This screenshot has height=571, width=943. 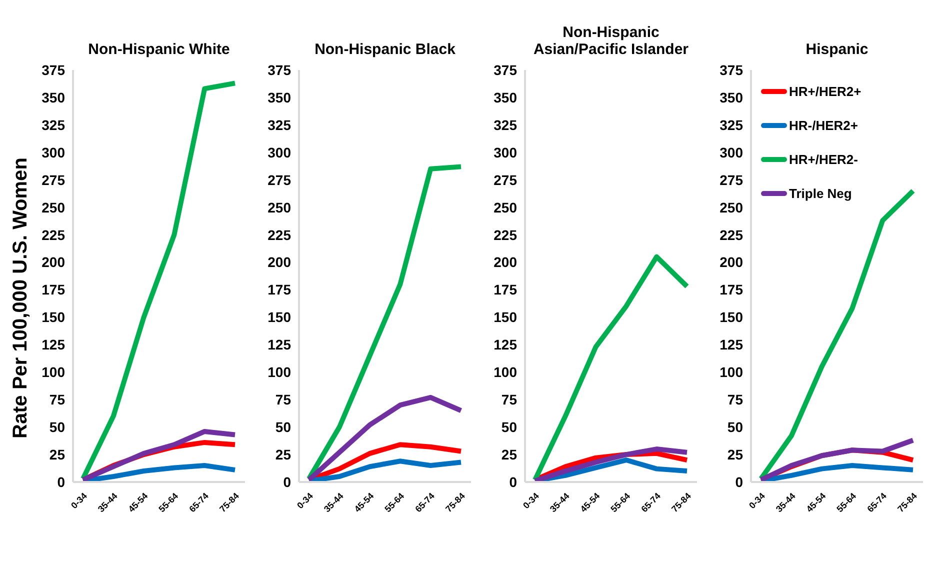 I want to click on chart-title: Non-Hispanic Black, so click(x=385, y=49).